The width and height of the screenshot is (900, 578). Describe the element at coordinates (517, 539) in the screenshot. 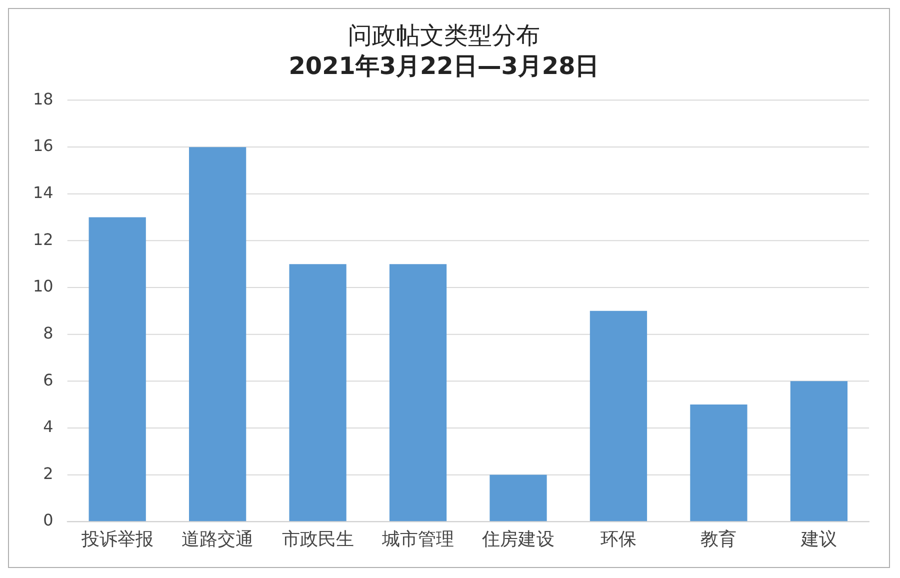

I see `x-tick-label: 住房建设` at that location.